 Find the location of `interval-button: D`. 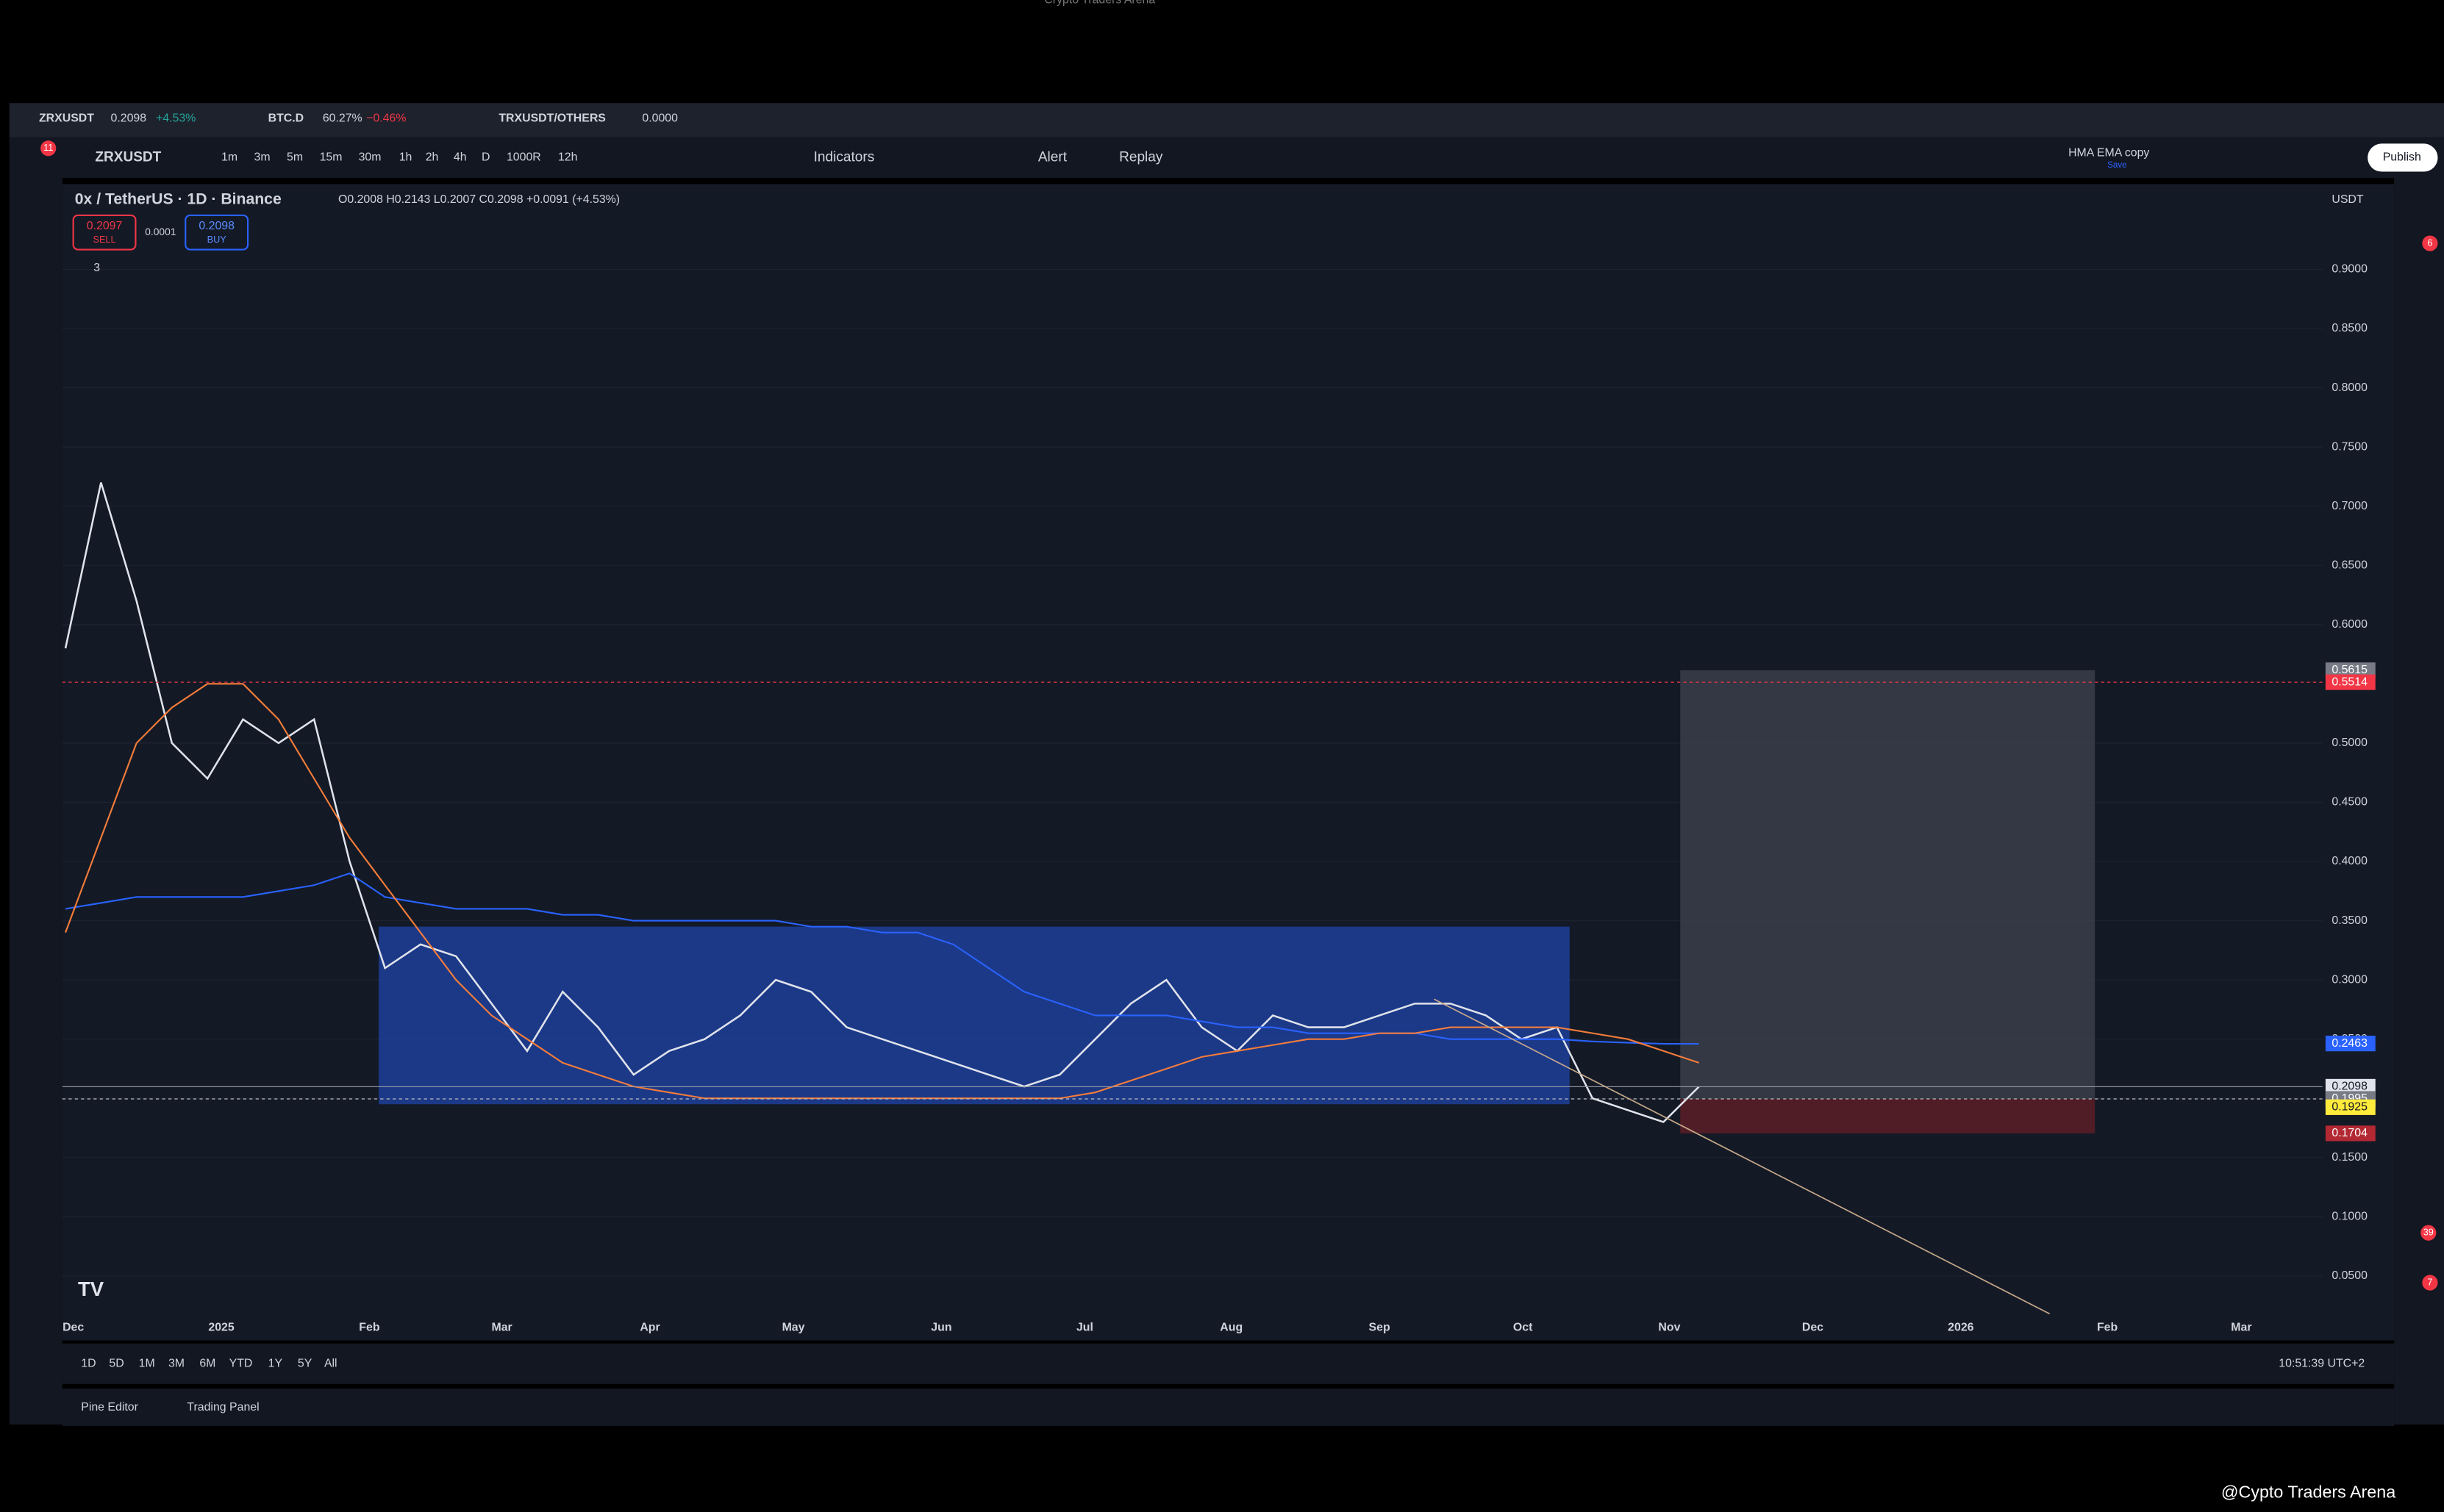

interval-button: D is located at coordinates (486, 157).